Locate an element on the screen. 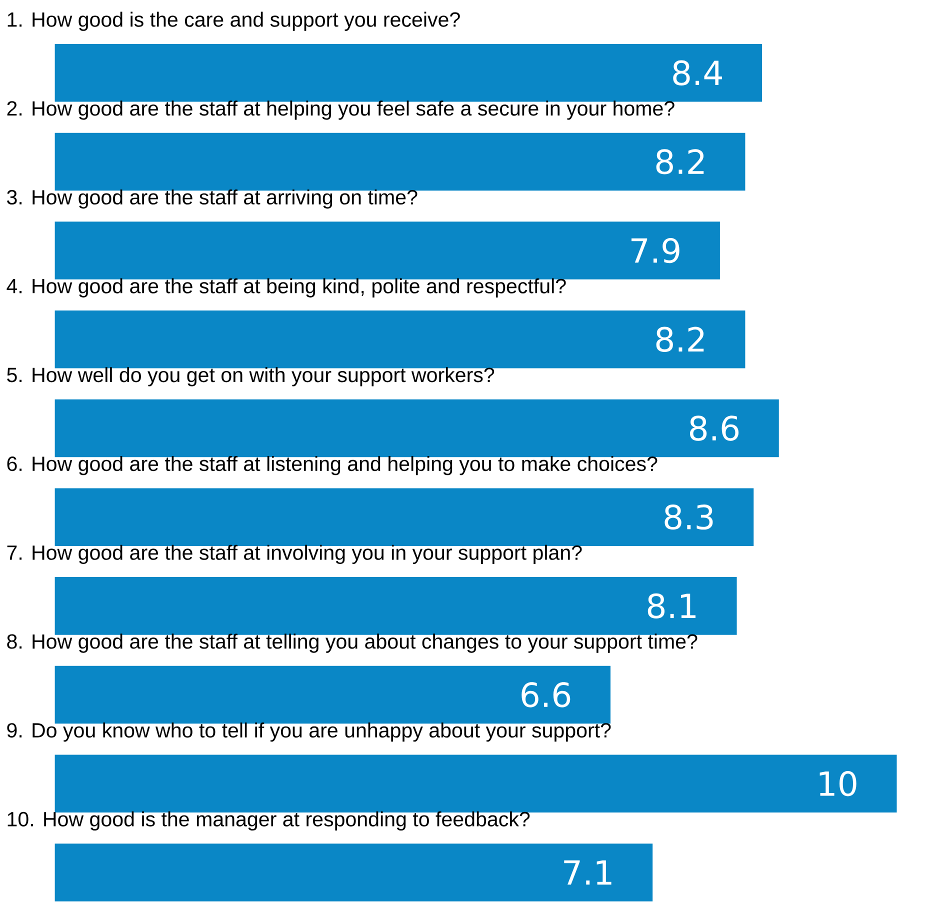 The height and width of the screenshot is (912, 932). y-tick-label: 2. How good are the staff at helping you feel safe a secure in your home? is located at coordinates (340, 110).